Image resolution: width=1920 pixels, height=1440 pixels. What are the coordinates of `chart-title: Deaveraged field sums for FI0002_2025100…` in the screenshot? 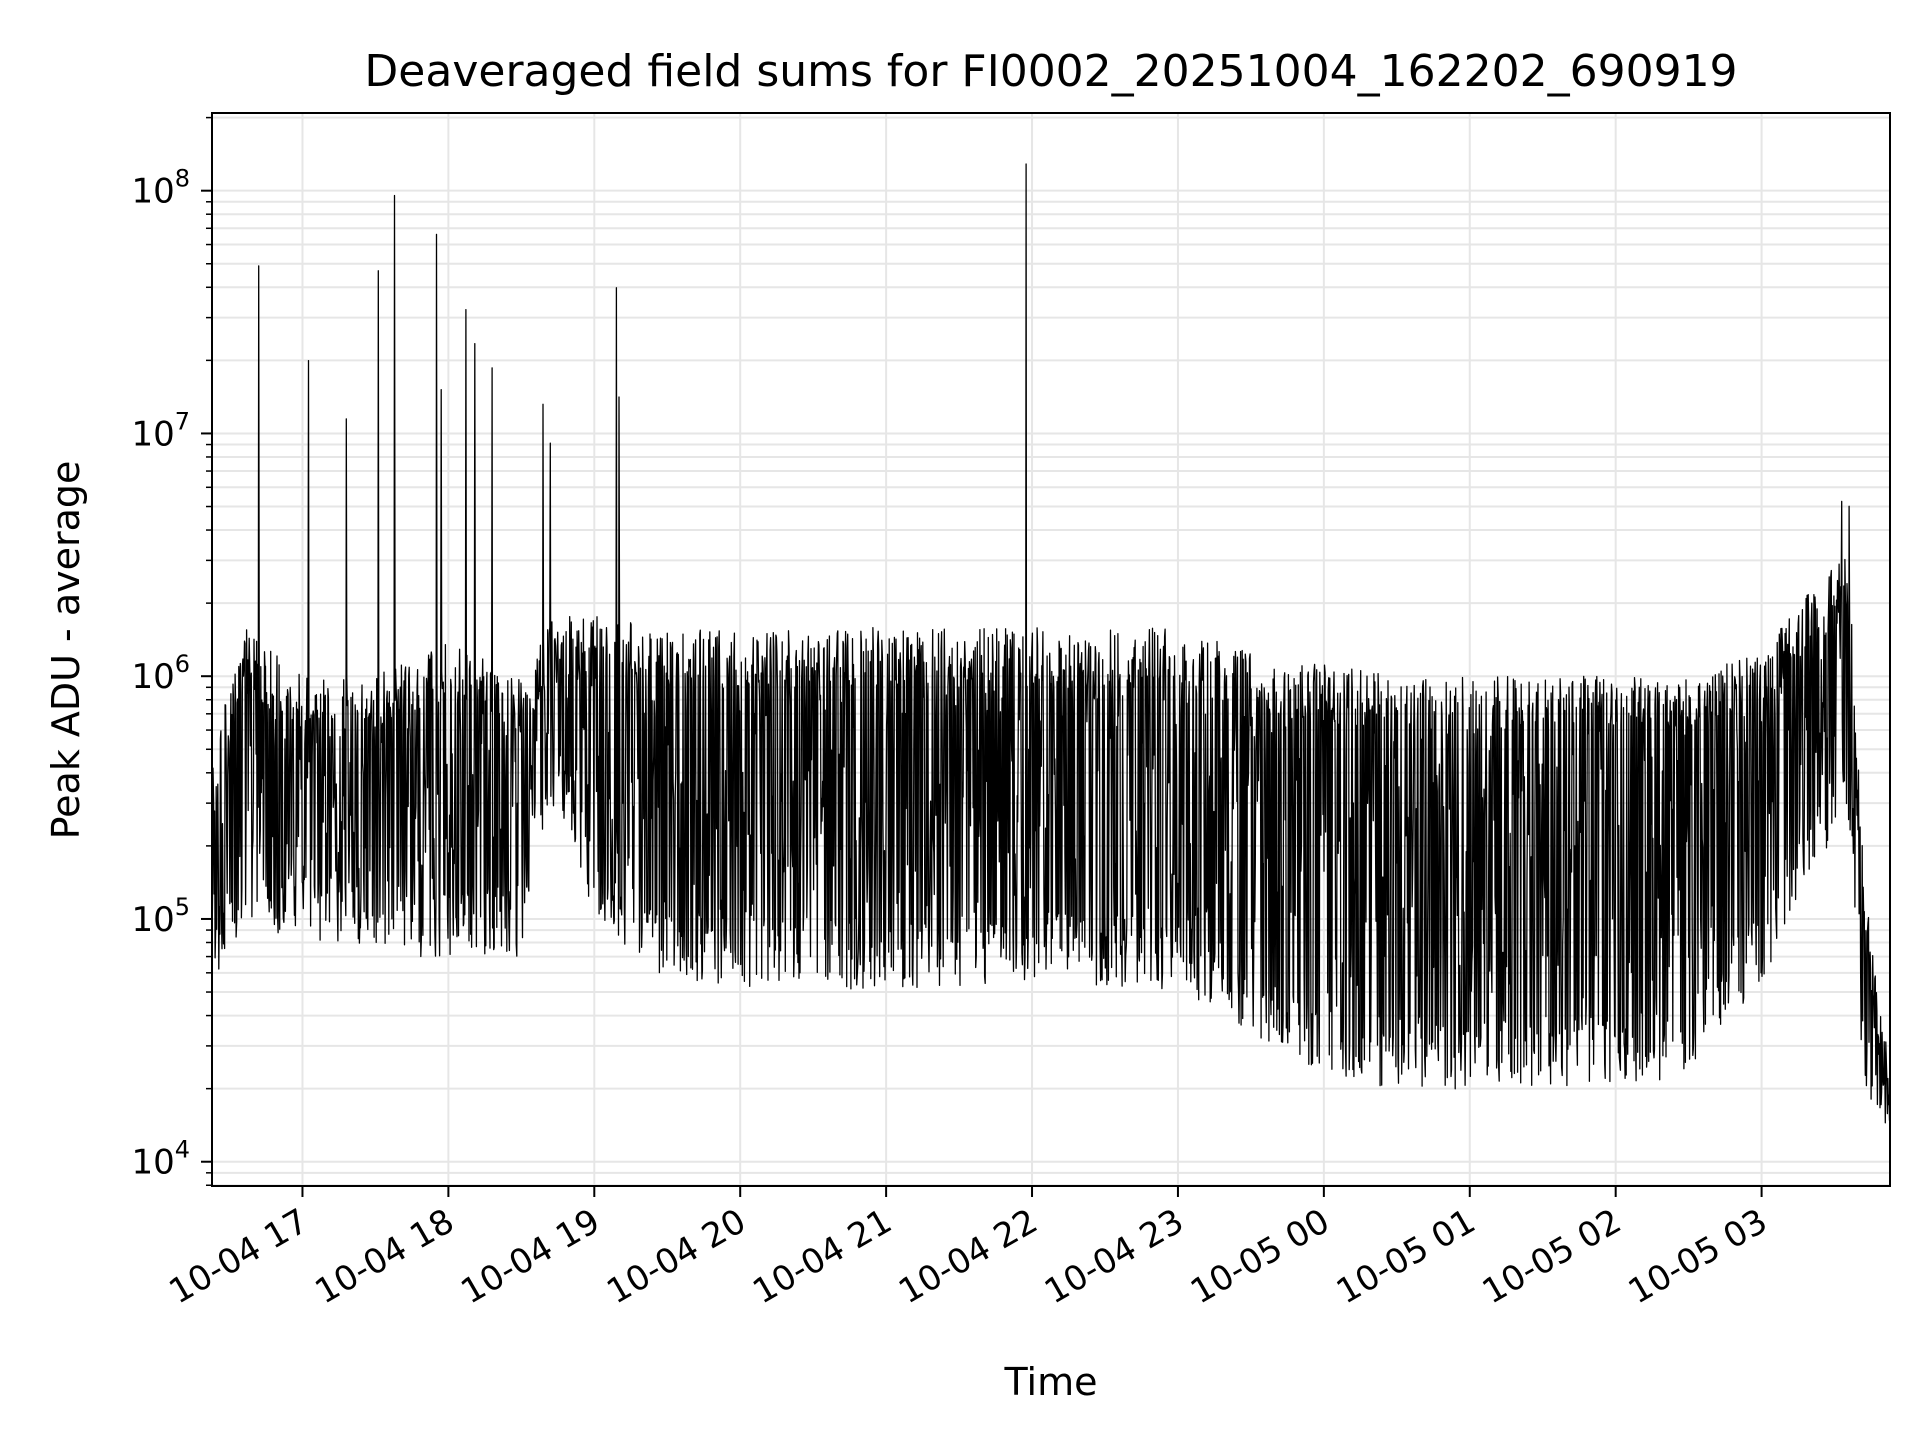 It's located at (1050, 71).